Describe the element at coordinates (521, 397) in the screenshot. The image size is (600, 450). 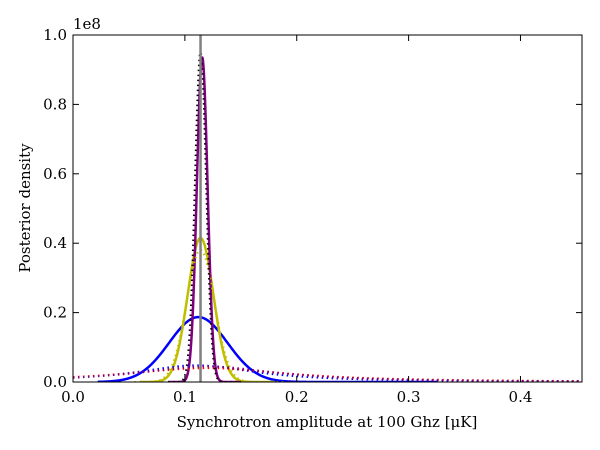
I see `x-tick-label-4: 0.4` at that location.